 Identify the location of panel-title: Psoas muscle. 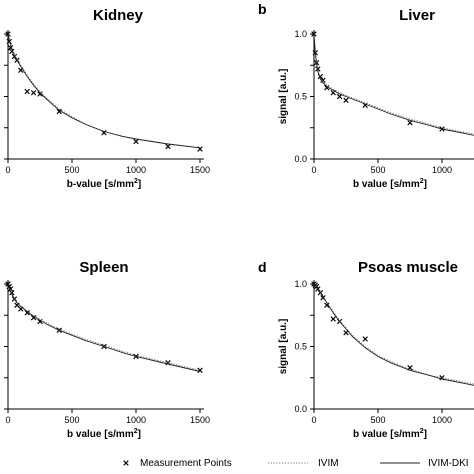
(408, 267).